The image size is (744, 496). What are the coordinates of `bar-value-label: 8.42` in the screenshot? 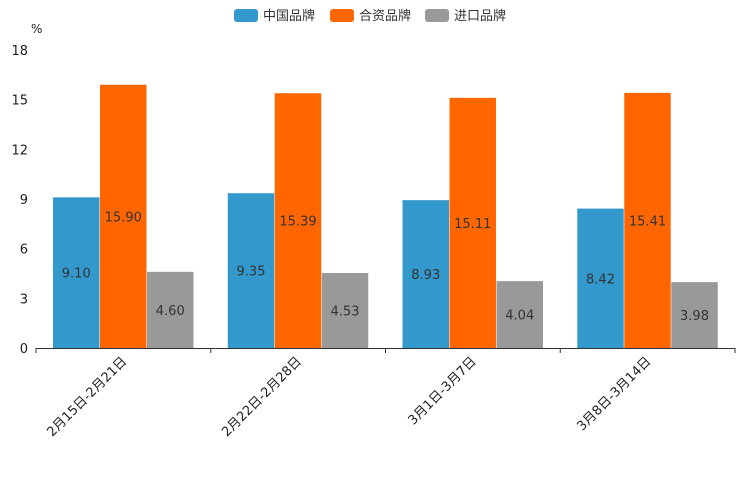 It's located at (600, 279).